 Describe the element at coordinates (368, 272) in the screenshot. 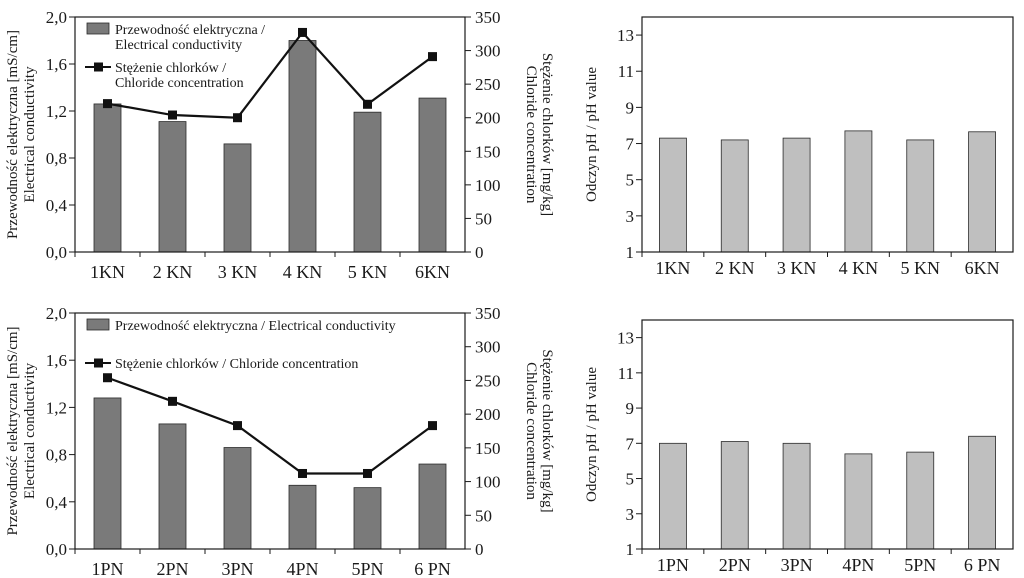

I see `x-tick-label: 5 KN` at that location.